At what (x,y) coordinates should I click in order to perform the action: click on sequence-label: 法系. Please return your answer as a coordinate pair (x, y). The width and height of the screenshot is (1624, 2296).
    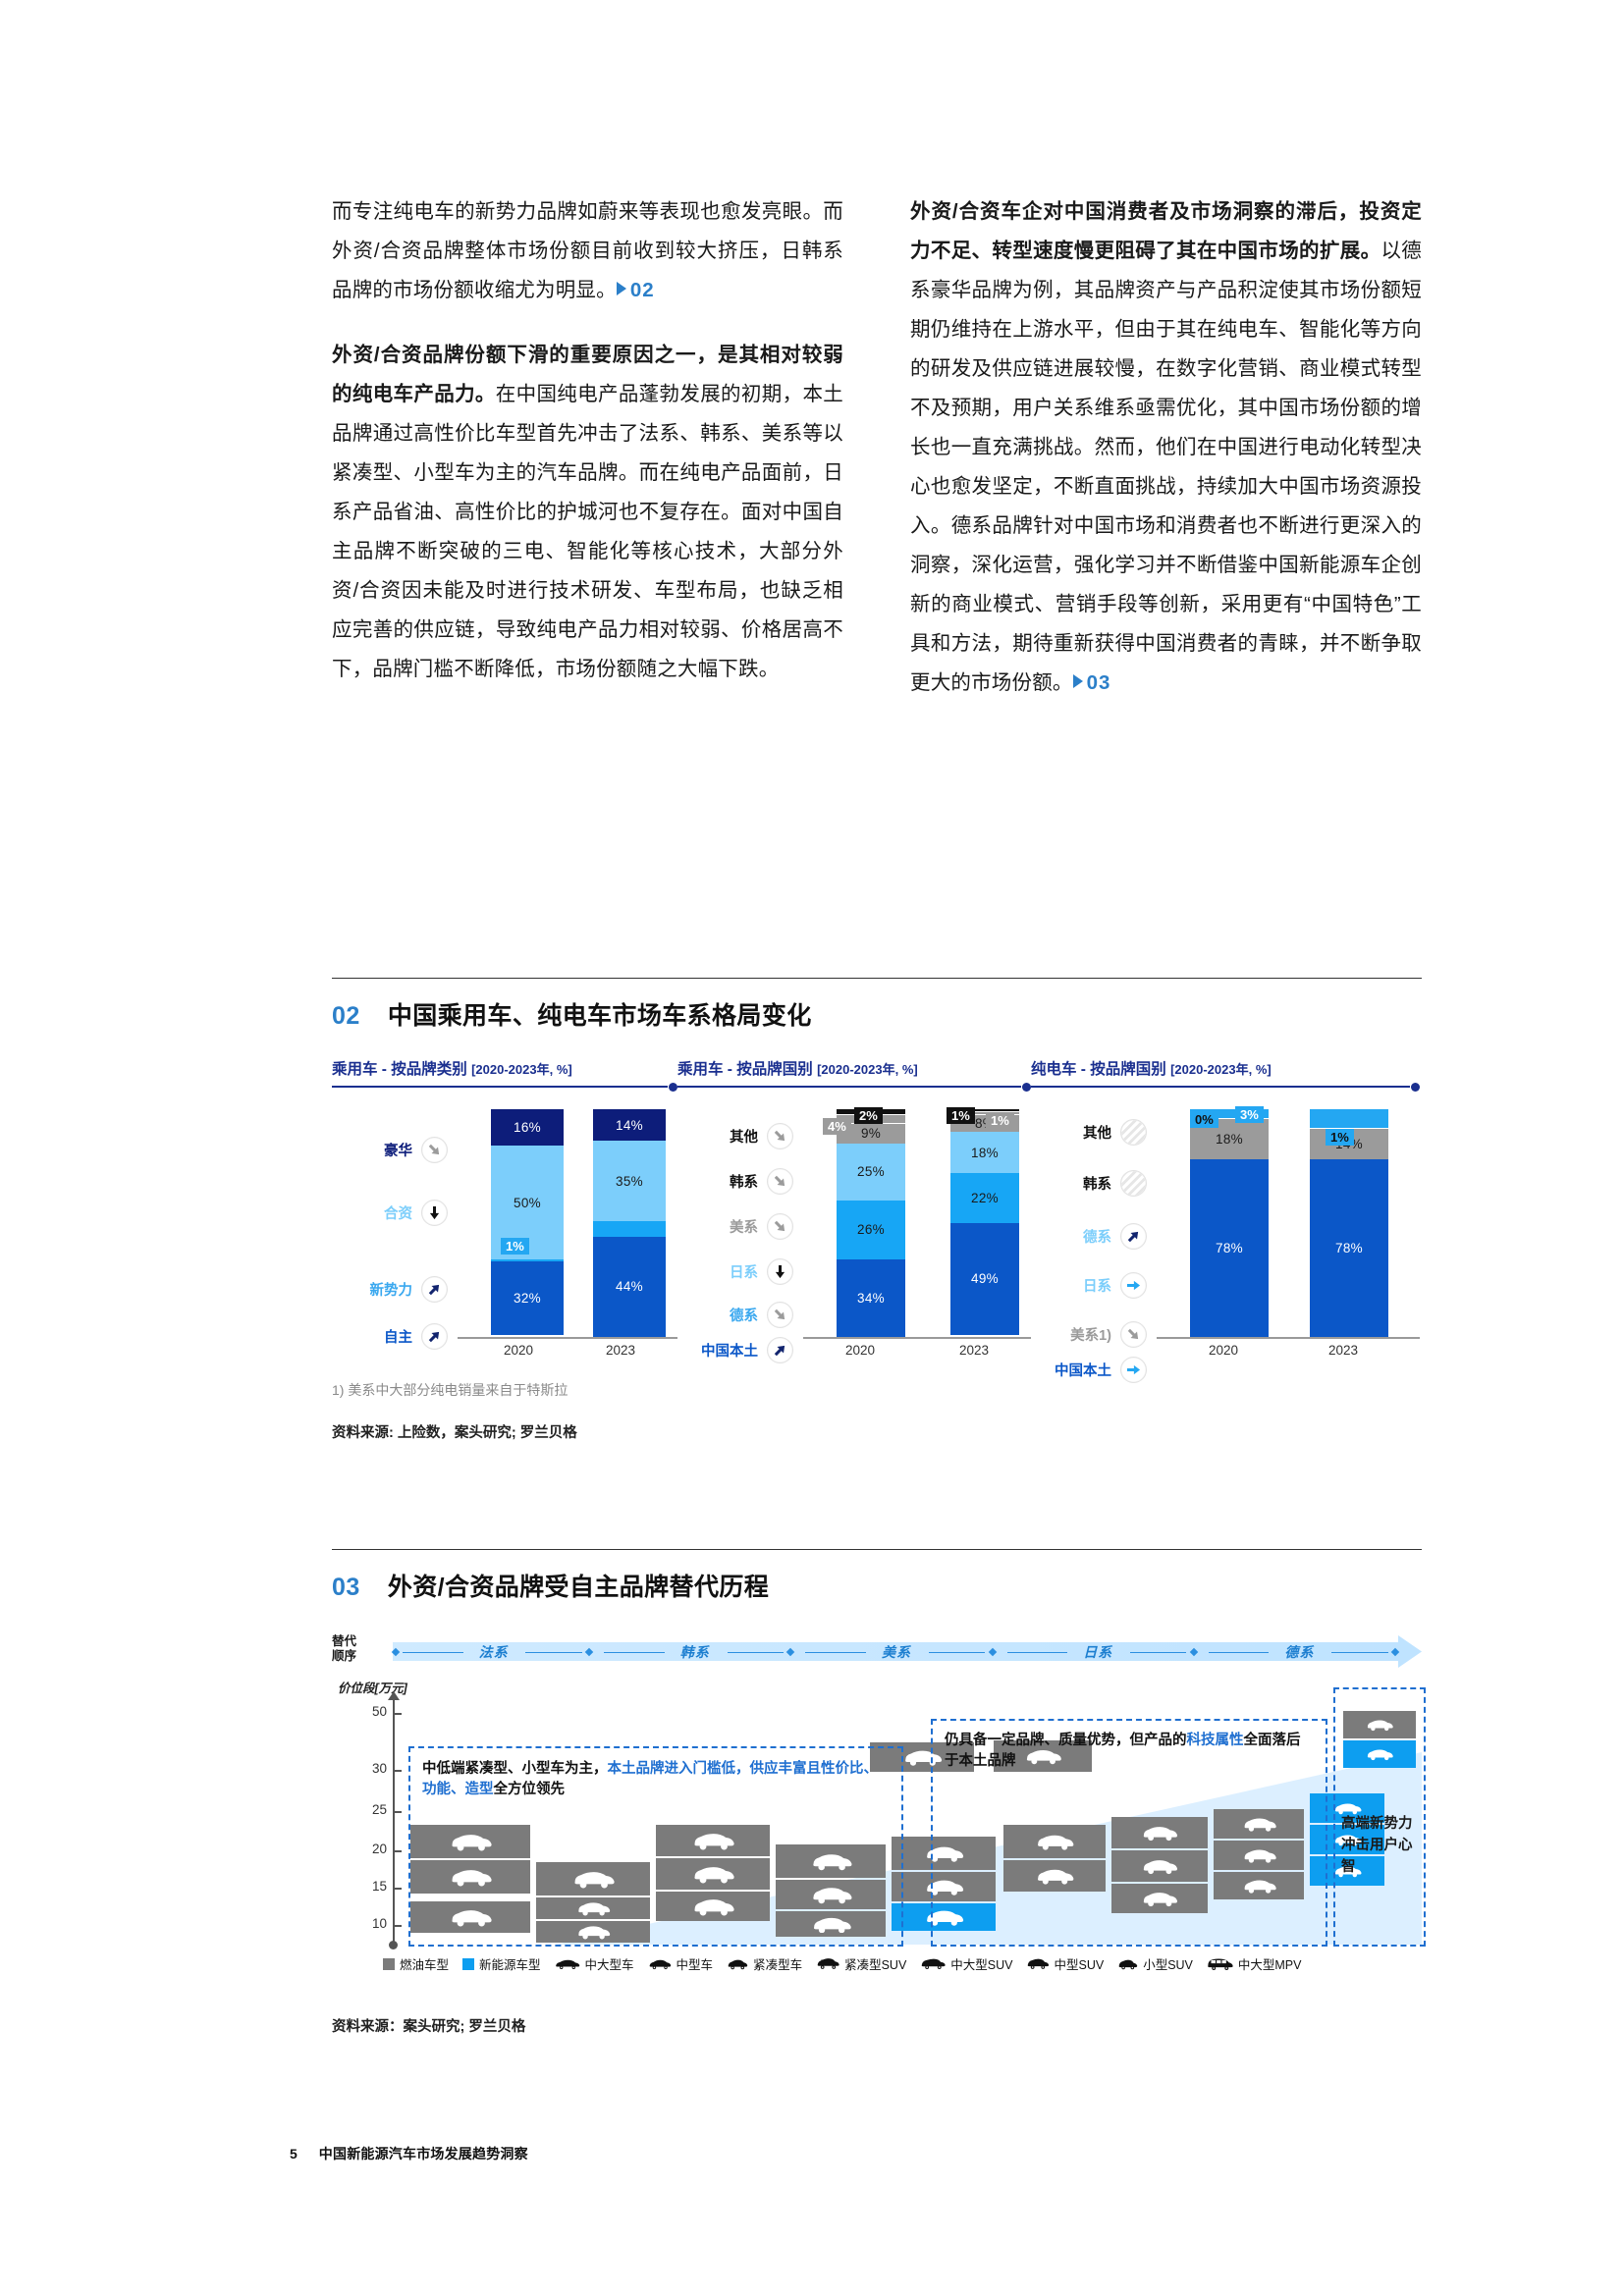
    Looking at the image, I should click on (493, 1651).